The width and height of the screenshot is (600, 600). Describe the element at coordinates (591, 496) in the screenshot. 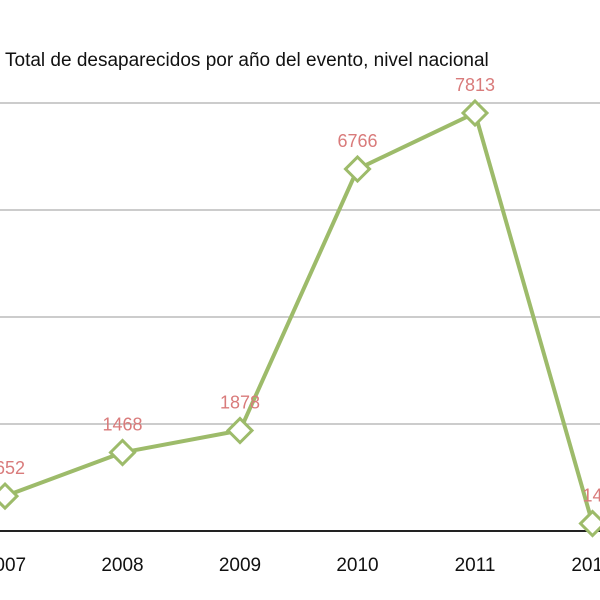

I see `data-label: 14` at that location.